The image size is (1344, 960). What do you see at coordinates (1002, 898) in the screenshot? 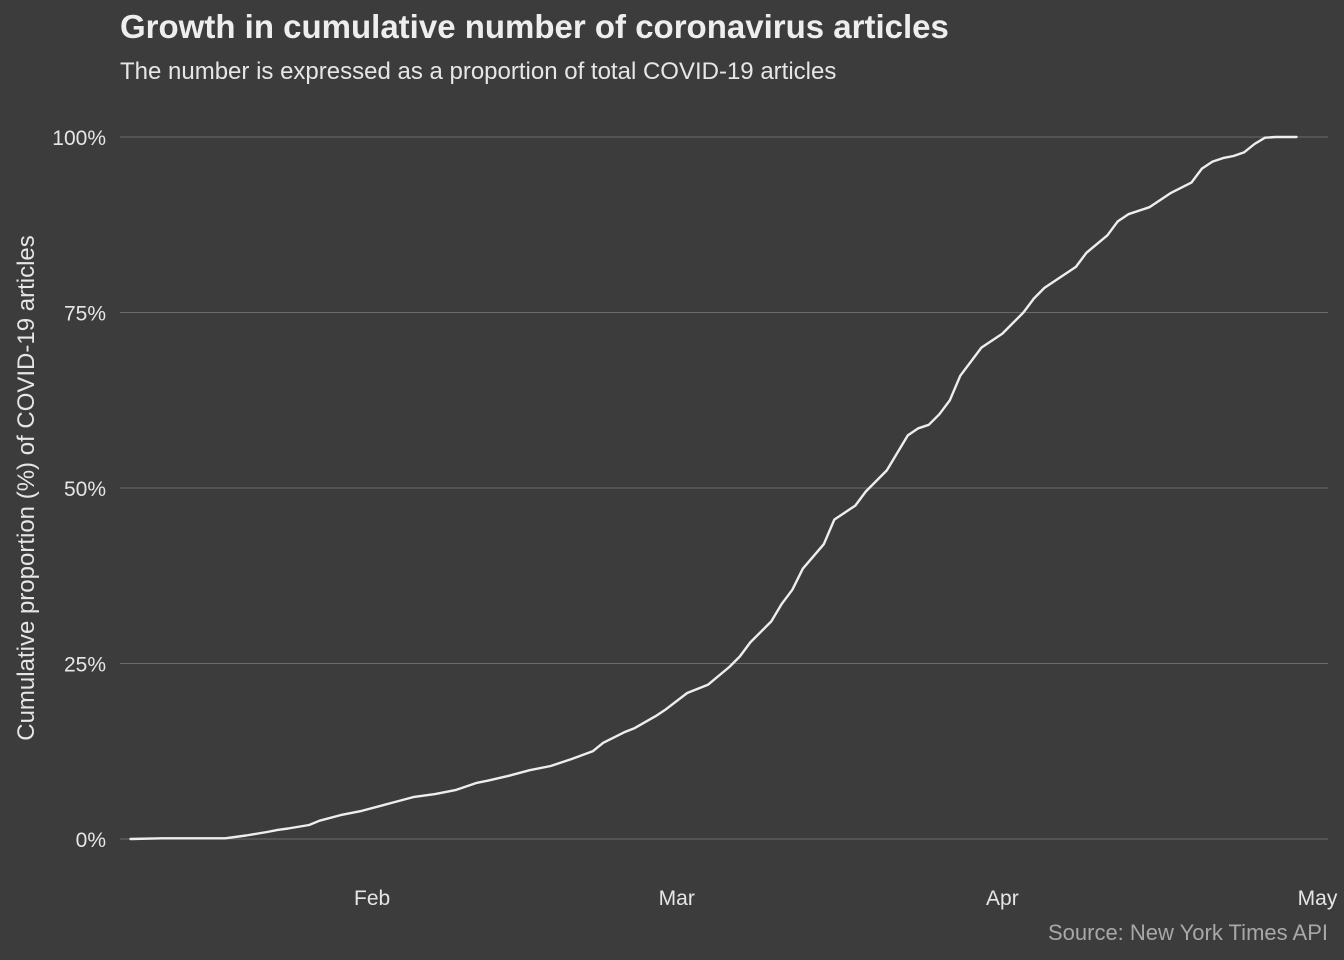
I see `x-tick-label: Apr` at bounding box center [1002, 898].